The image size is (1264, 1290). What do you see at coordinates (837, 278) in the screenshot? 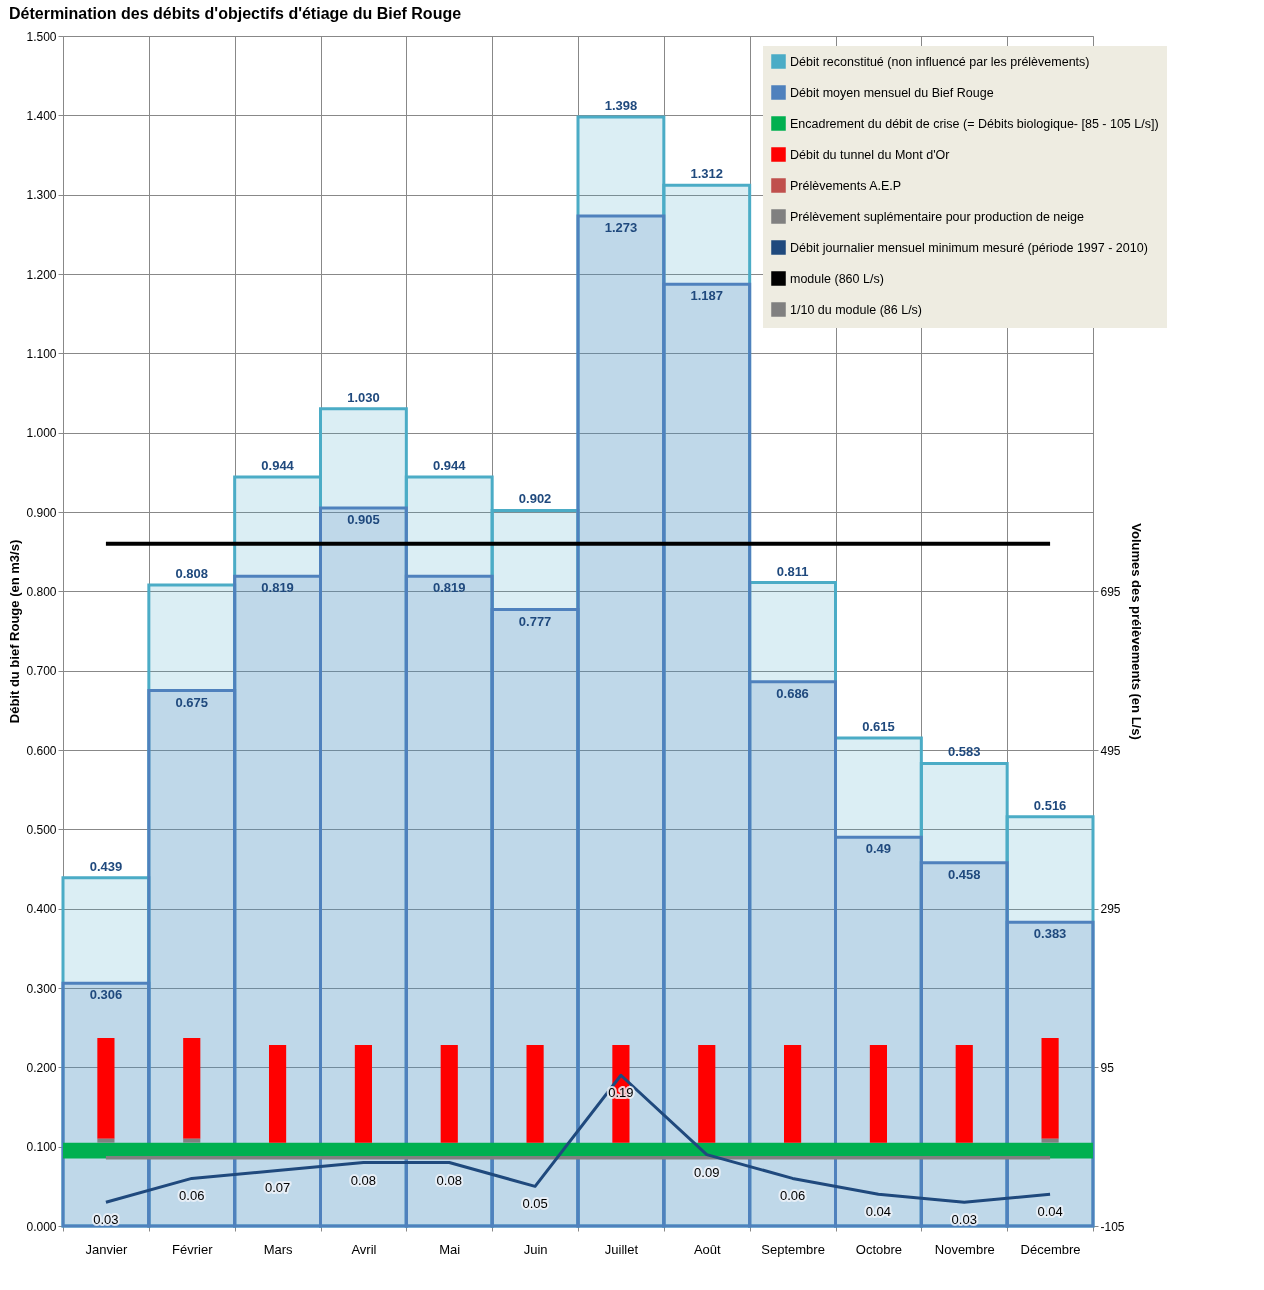
I see `legend-label: module (860 L/s)` at bounding box center [837, 278].